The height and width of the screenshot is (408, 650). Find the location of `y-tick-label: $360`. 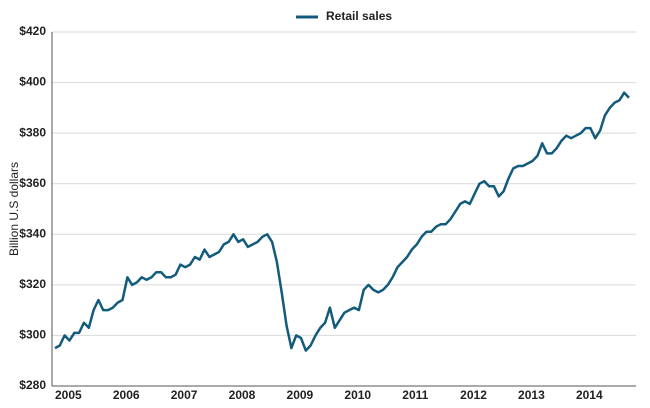

y-tick-label: $360 is located at coordinates (32, 183).